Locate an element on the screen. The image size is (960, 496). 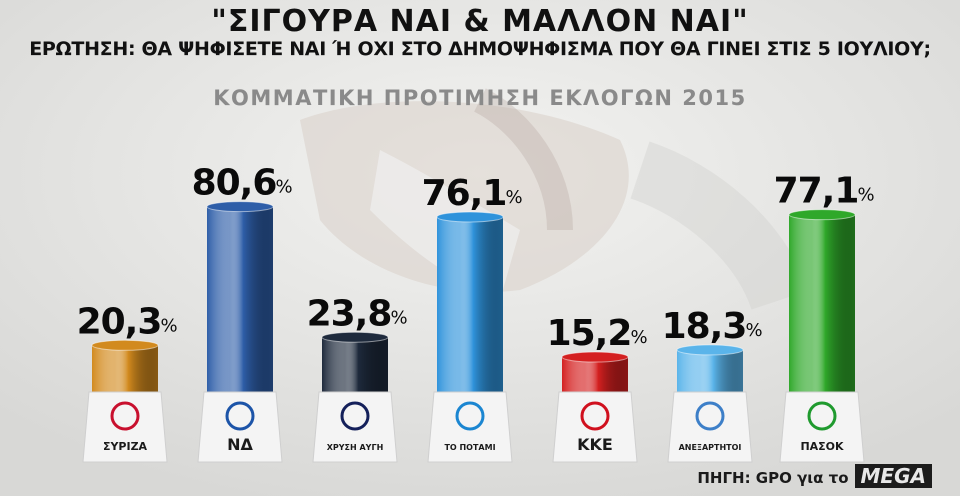
source-credit: ΠΗΓΗ: GPO για το MEGA is located at coordinates (814, 476).